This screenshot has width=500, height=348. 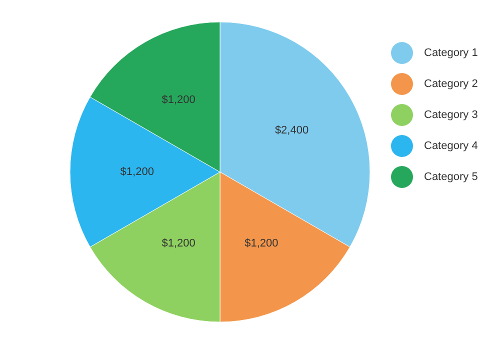 I want to click on legend-label: Category 4, so click(x=451, y=146).